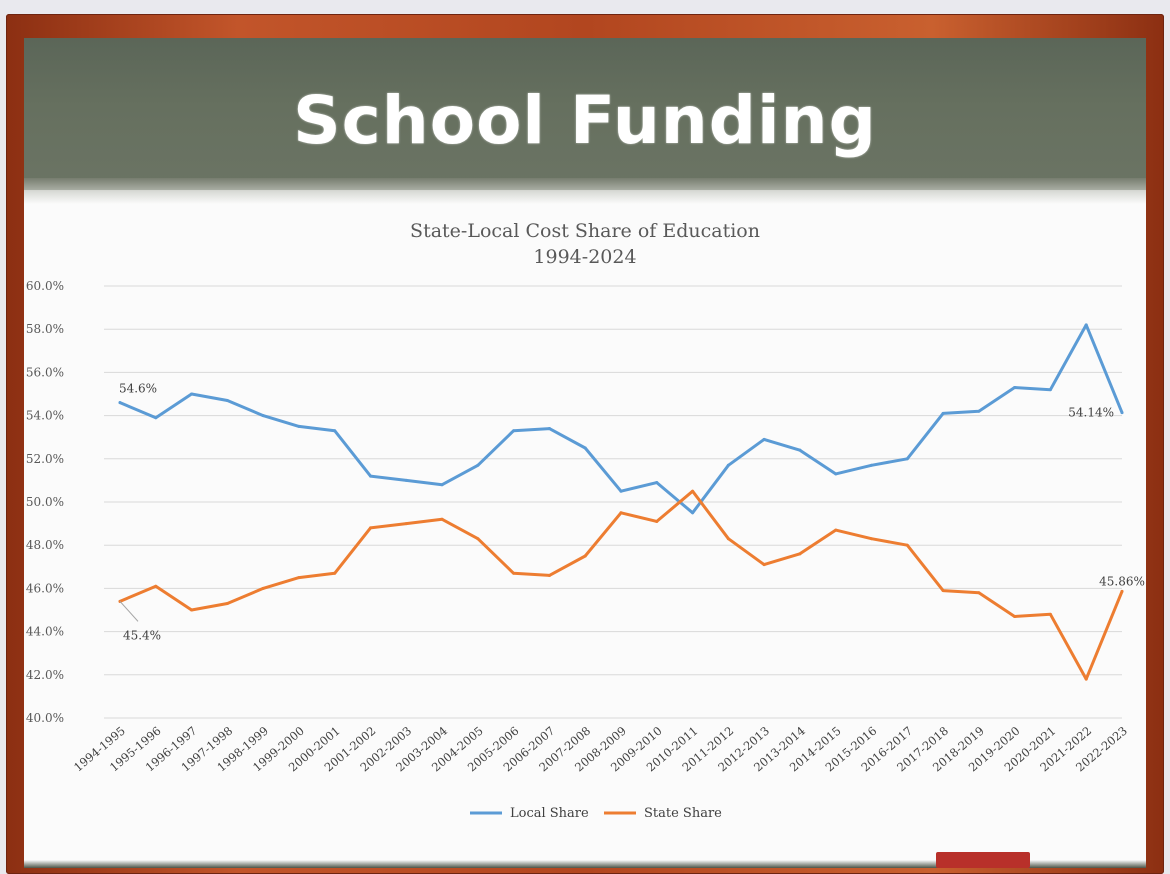 The width and height of the screenshot is (1170, 874). Describe the element at coordinates (683, 813) in the screenshot. I see `legend-label: State Share` at that location.